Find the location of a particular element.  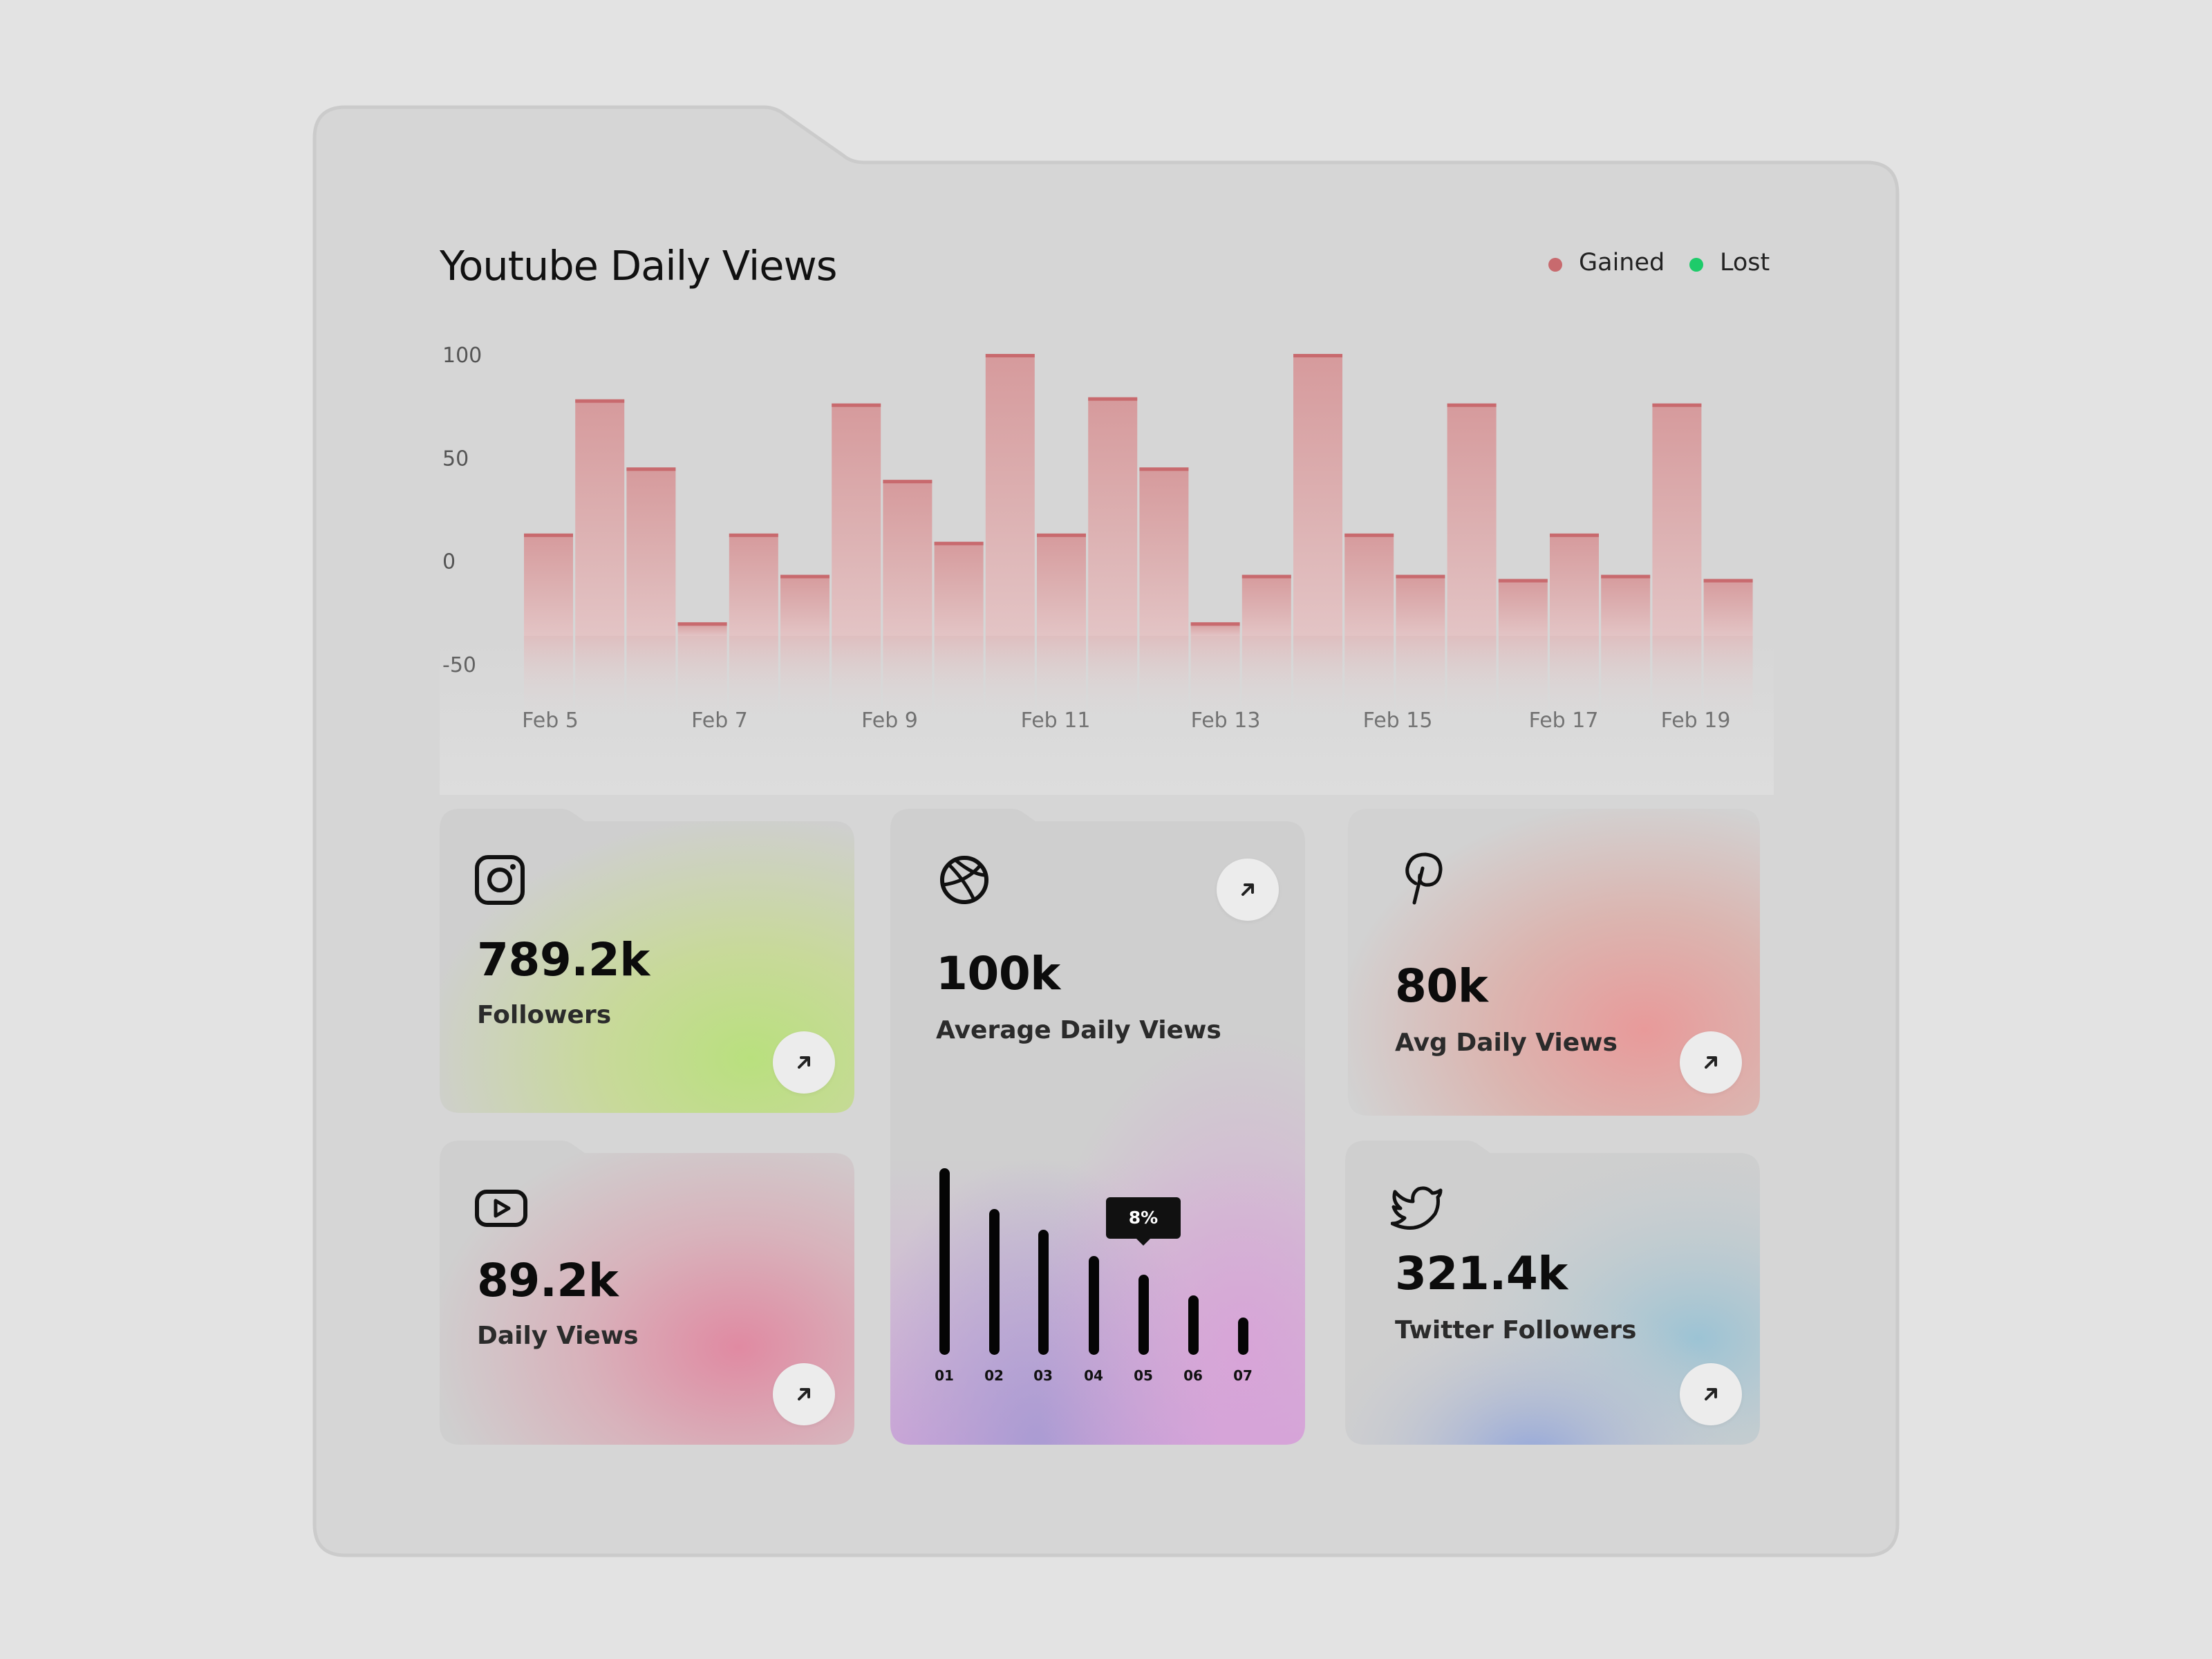

youtube-daily-views-label: Daily Views is located at coordinates (558, 1336).